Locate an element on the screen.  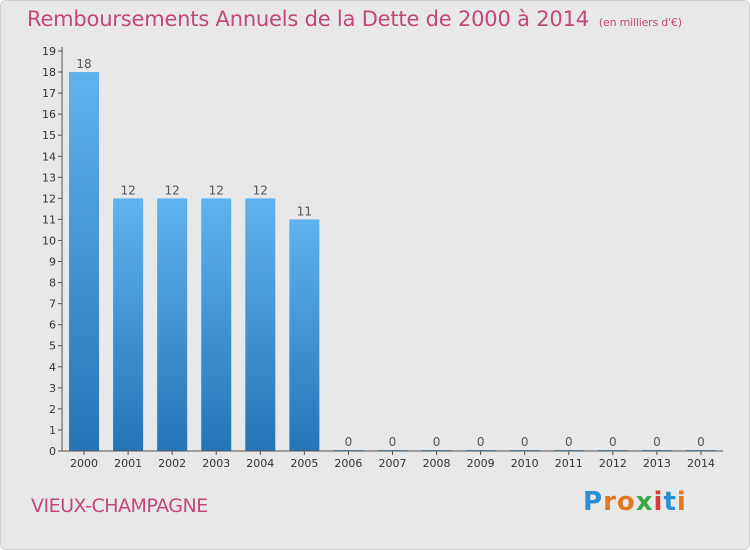
y-tick-label: 16 is located at coordinates (49, 114).